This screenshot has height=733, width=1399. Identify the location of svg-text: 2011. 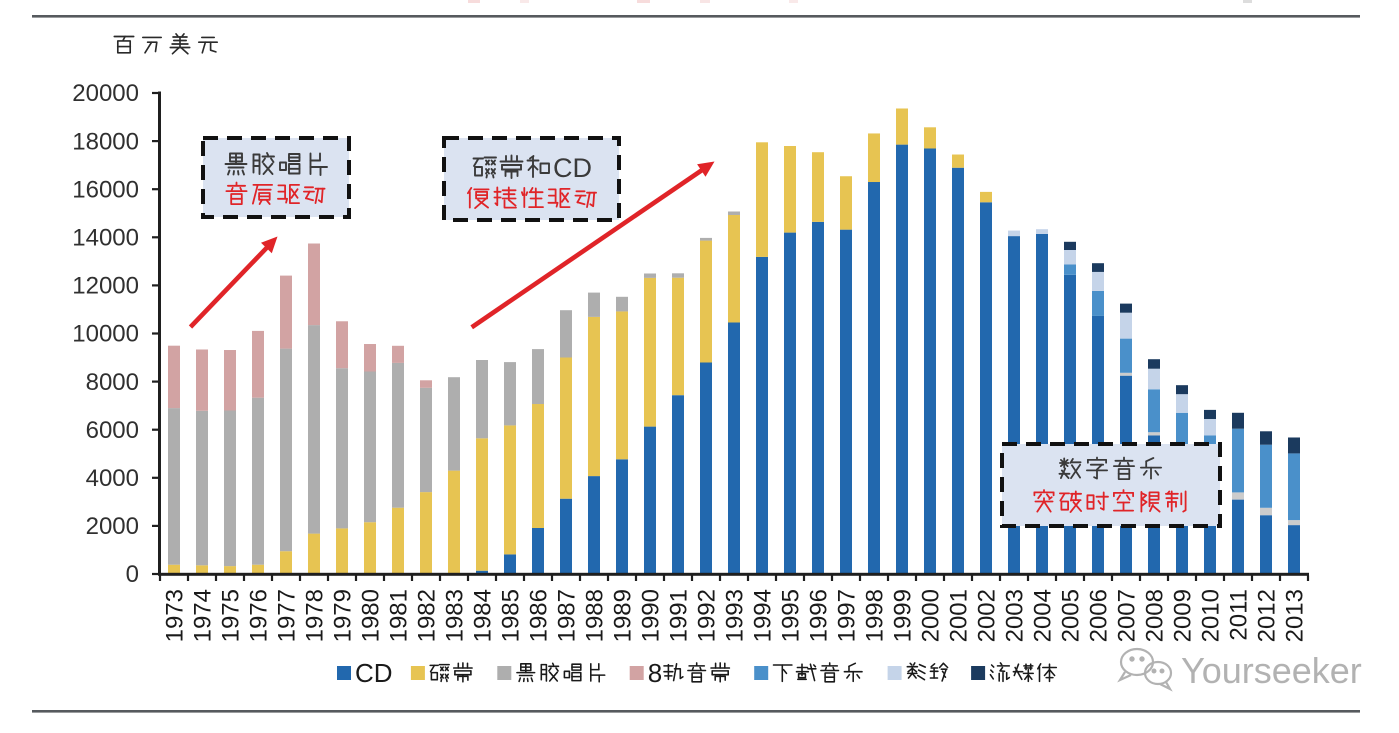
(1238, 615).